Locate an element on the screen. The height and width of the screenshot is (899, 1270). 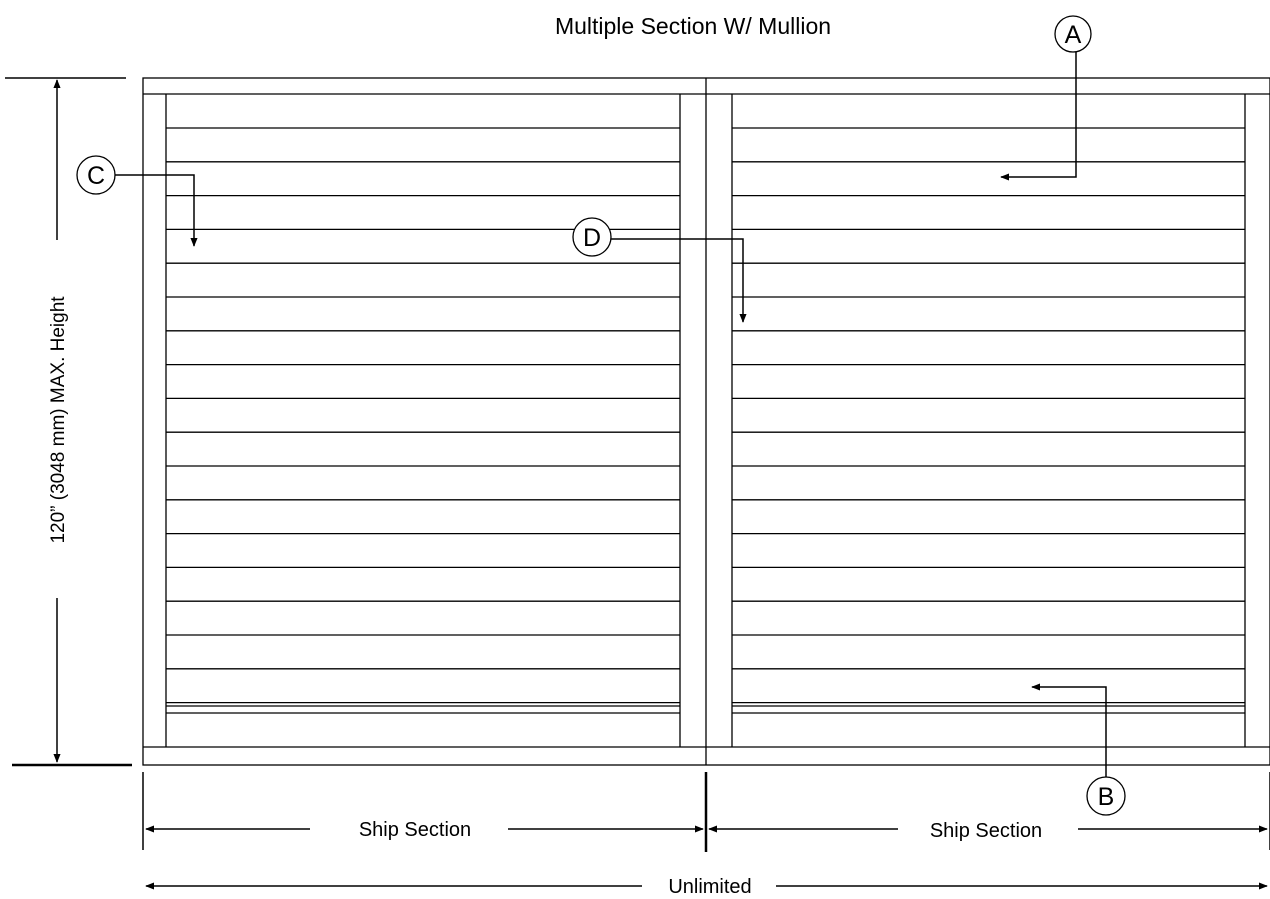
height-dimension is located at coordinates (68, 422).